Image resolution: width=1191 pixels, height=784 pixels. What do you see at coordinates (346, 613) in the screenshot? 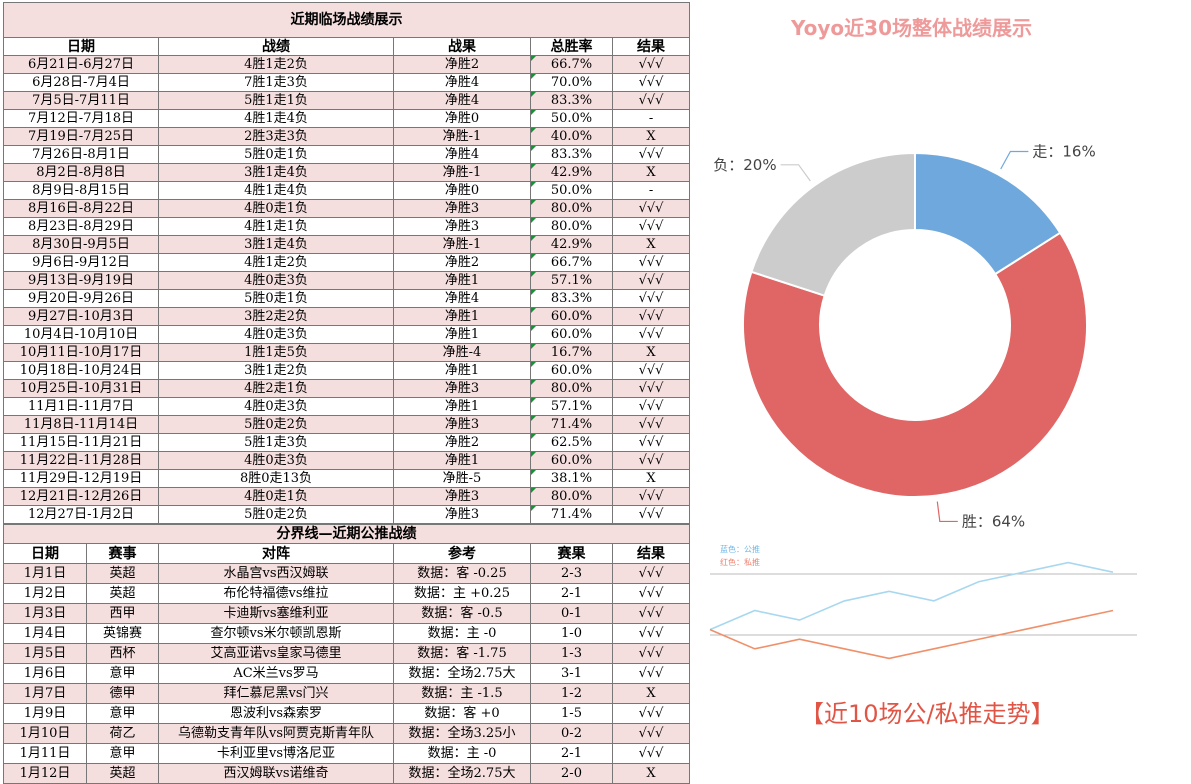
I see `table-row: 1月3日 西甲 卡迪斯vs塞维利亚 数据：客 -0.5 0-1 √√√` at bounding box center [346, 613].